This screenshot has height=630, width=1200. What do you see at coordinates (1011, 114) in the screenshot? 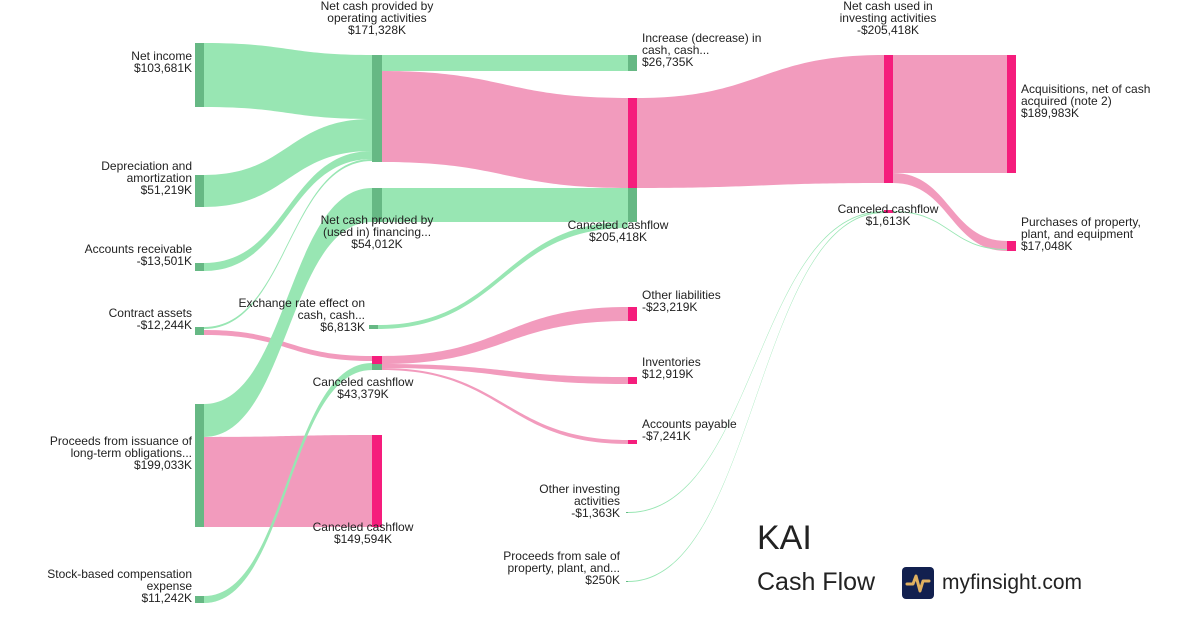
I see `node-acquisitions` at bounding box center [1011, 114].